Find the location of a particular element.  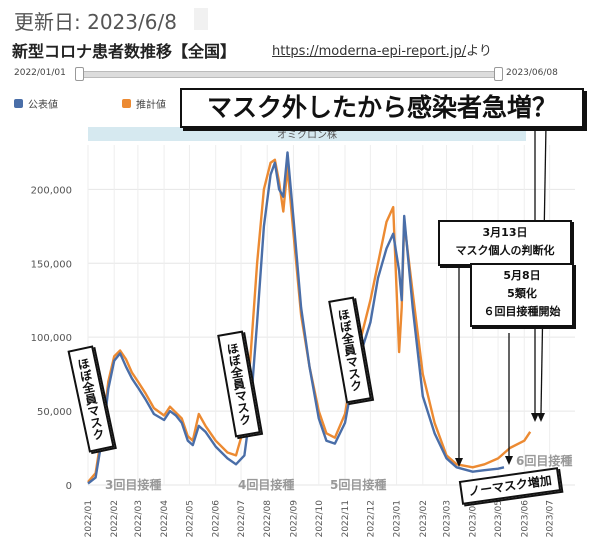

x-tick-label: 2022/05 is located at coordinates (190, 518).